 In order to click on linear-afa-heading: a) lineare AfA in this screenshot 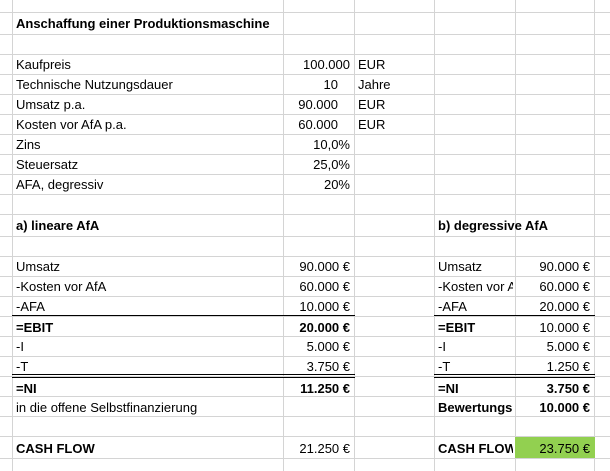, I will do `click(58, 225)`.